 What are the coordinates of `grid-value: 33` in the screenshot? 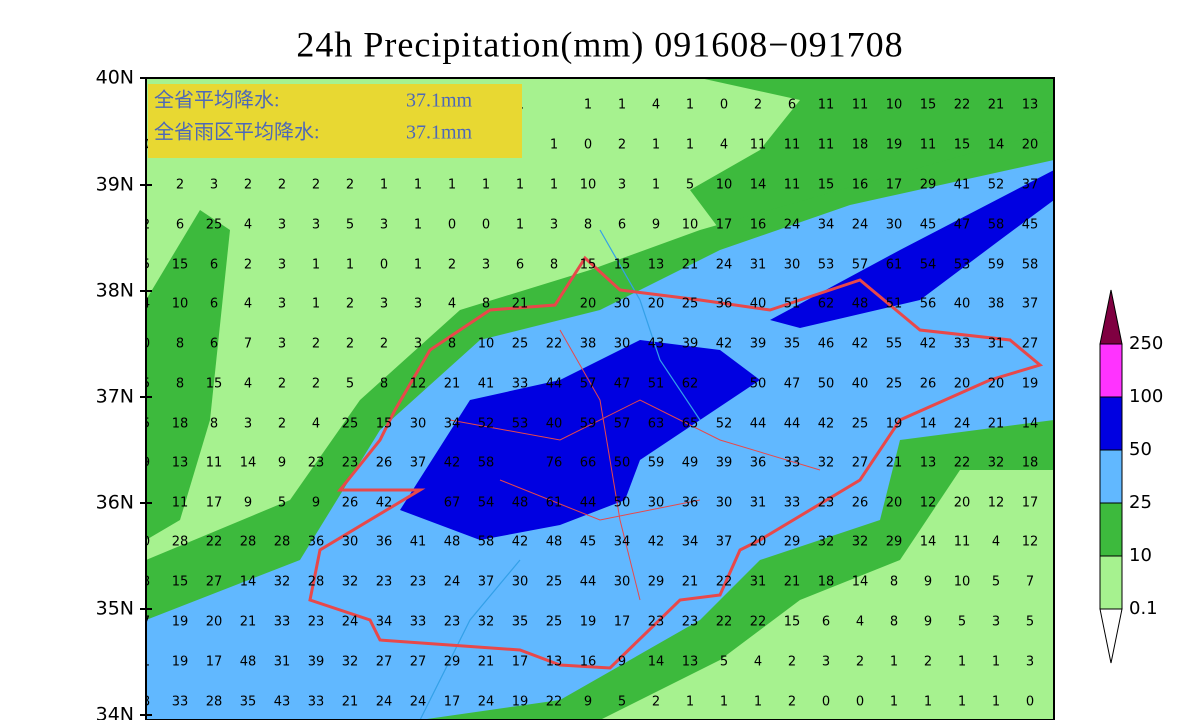 It's located at (792, 503).